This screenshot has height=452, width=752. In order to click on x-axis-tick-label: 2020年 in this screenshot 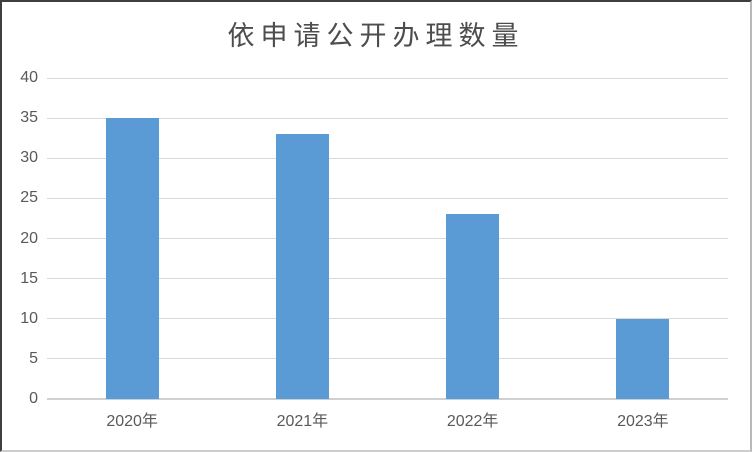, I will do `click(132, 421)`.